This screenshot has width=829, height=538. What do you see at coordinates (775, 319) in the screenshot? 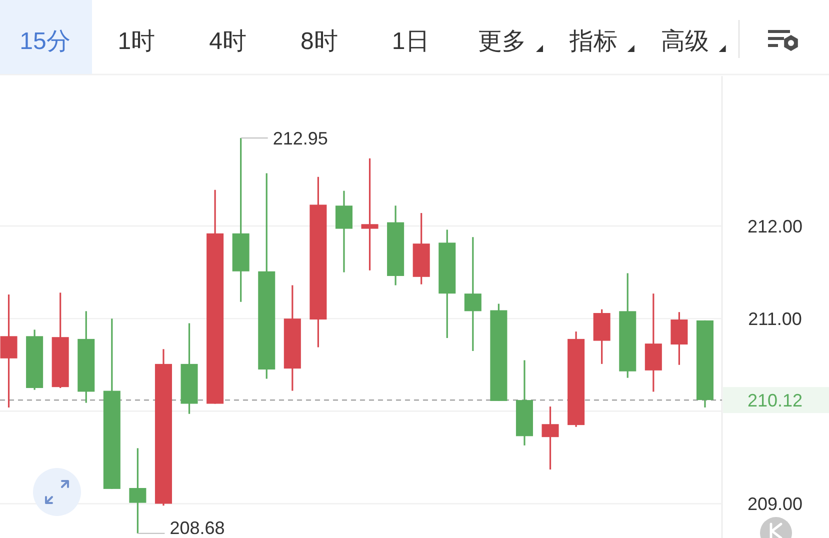
I see `y-tick-label: 211.00` at bounding box center [775, 319].